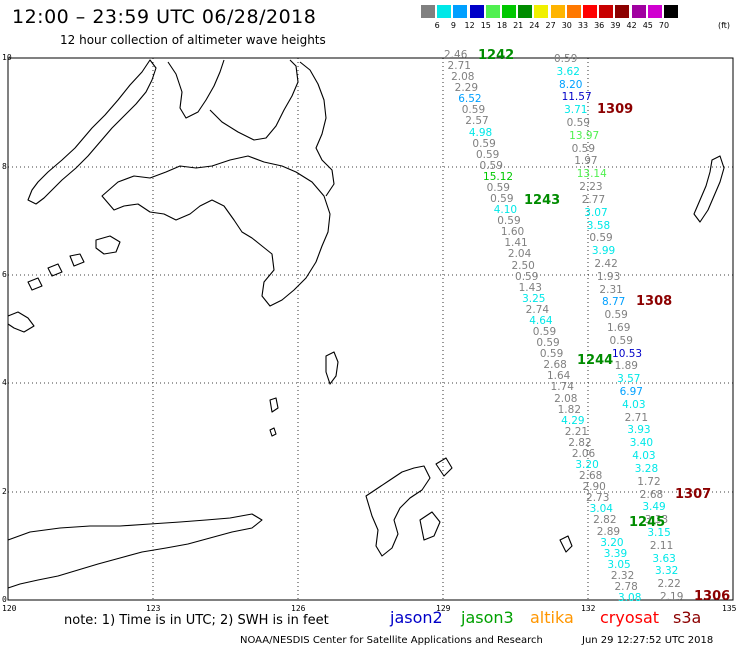 The width and height of the screenshot is (740, 650). Describe the element at coordinates (558, 376) in the screenshot. I see `wave-height-value: 1.64` at that location.